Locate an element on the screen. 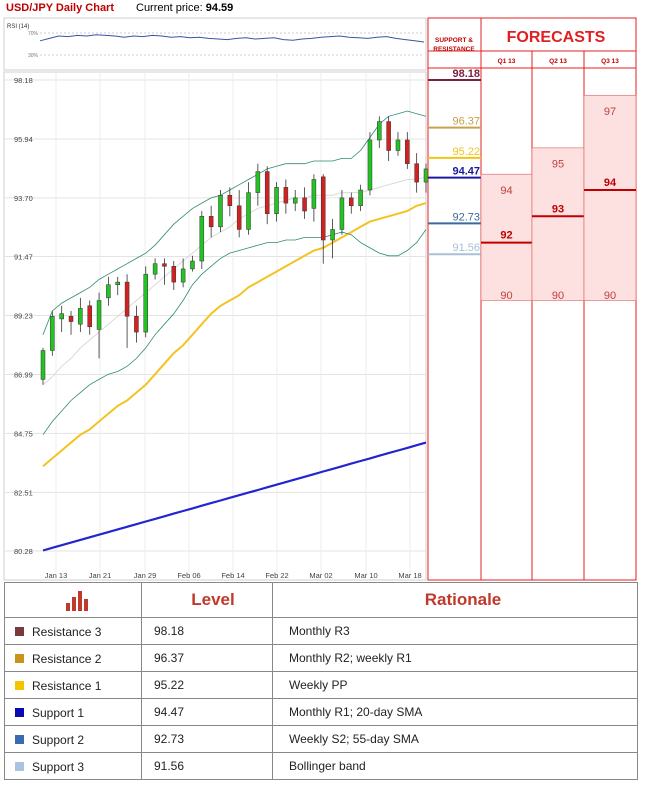  table-row: Resistance 3 98.18 Monthly R3 is located at coordinates (321, 631).